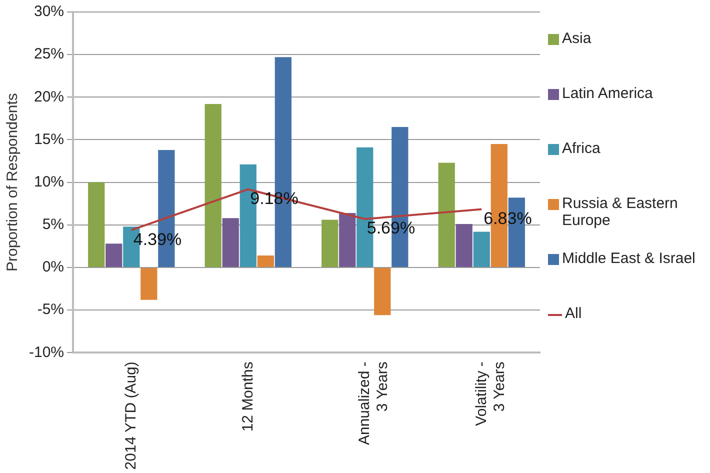 Image resolution: width=710 pixels, height=473 pixels. Describe the element at coordinates (508, 218) in the screenshot. I see `data-label: 6.83%` at that location.